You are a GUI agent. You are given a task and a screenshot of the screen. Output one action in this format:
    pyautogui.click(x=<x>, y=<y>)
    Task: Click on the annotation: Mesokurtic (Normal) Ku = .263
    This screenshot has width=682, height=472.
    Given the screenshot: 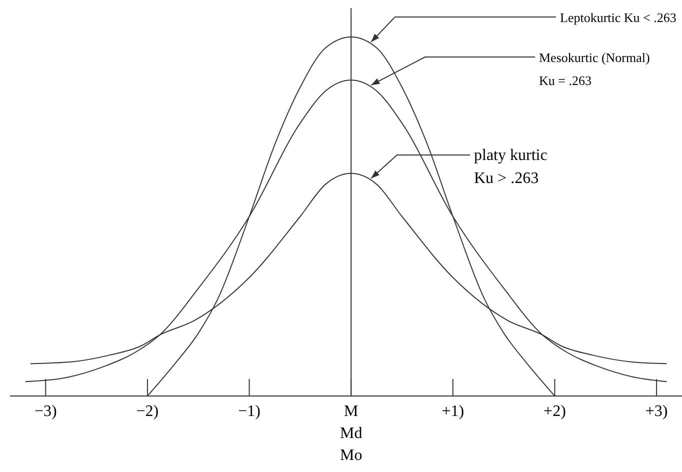 What is the action you would take?
    pyautogui.click(x=594, y=69)
    